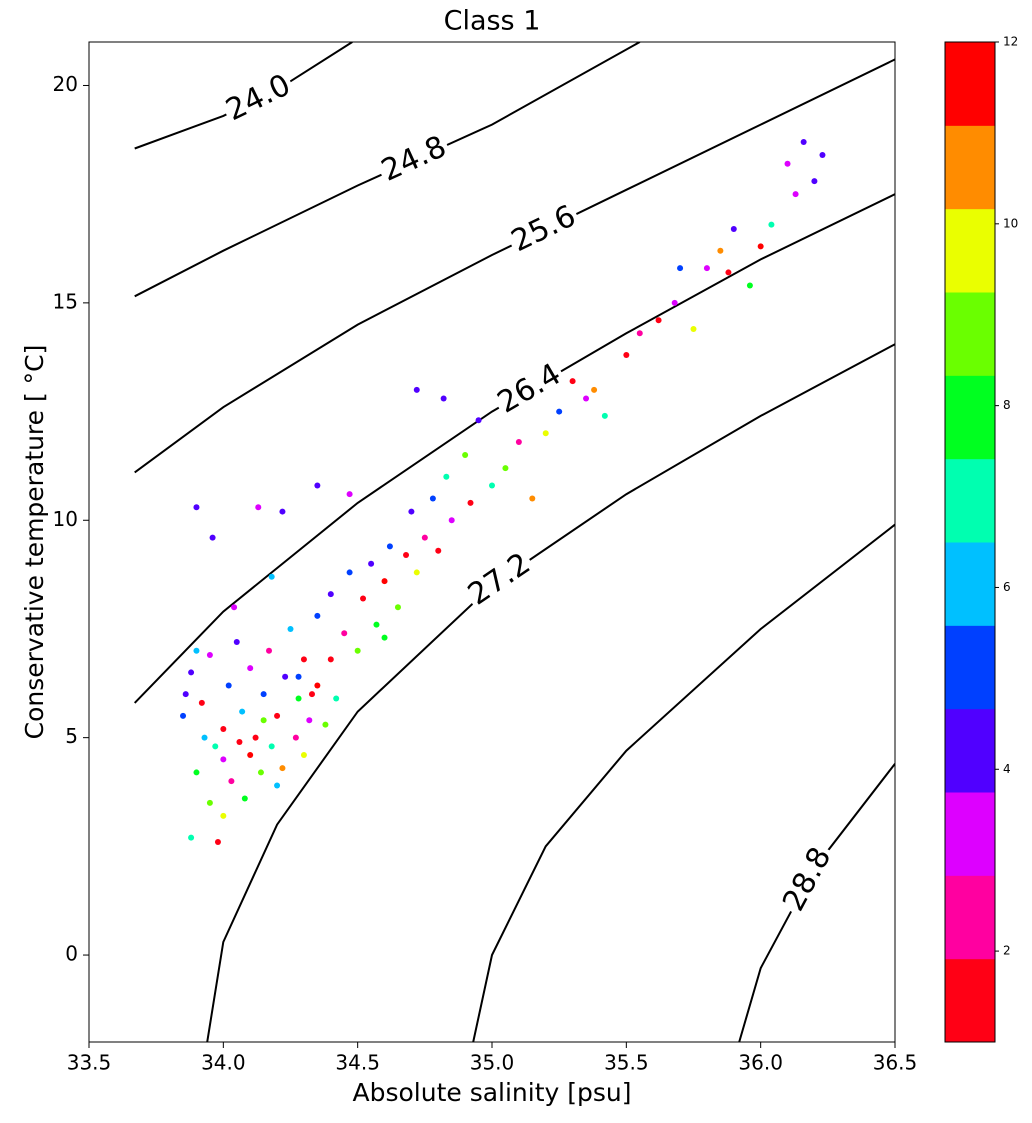  What do you see at coordinates (1010, 42) in the screenshot?
I see `colorbar-tick-label: 12` at bounding box center [1010, 42].